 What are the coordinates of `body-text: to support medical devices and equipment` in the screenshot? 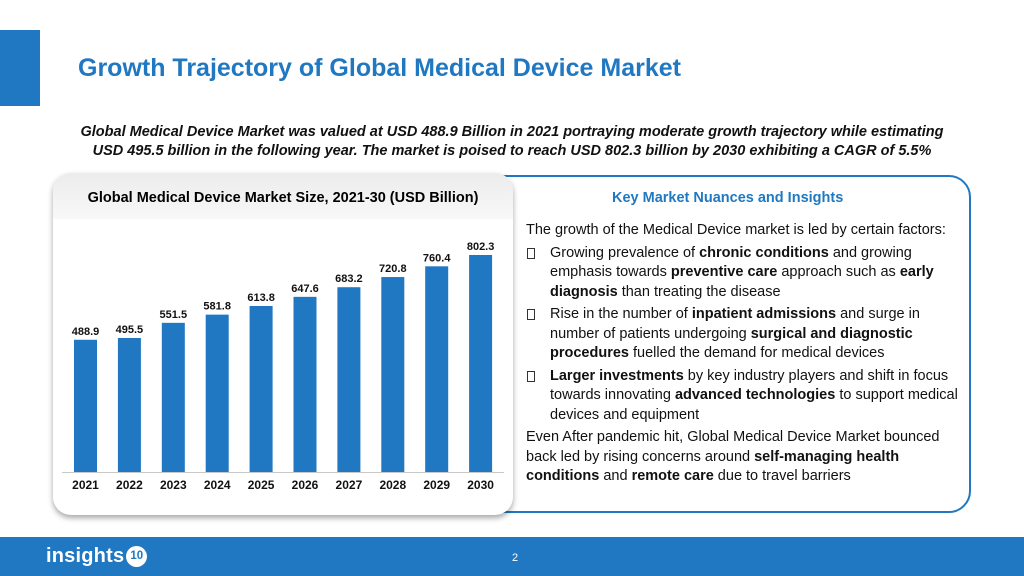 It's located at (754, 405).